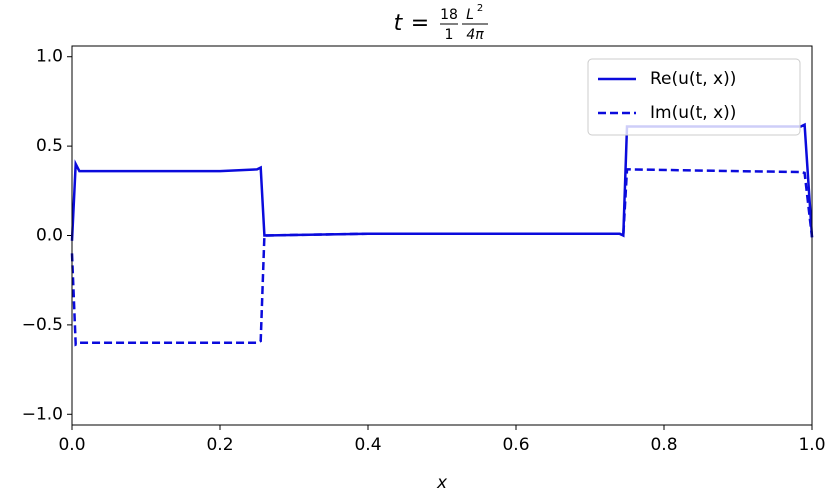 This screenshot has width=830, height=502. What do you see at coordinates (693, 113) in the screenshot?
I see `legend-label: Im(u(t, x))` at bounding box center [693, 113].